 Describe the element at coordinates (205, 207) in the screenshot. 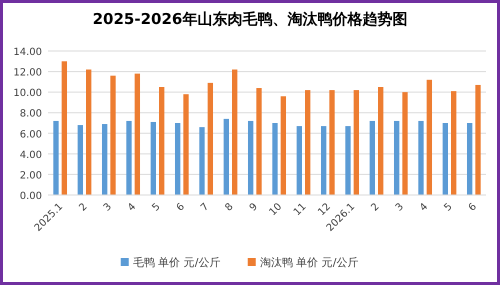

I see `x-tick-label: 7` at that location.